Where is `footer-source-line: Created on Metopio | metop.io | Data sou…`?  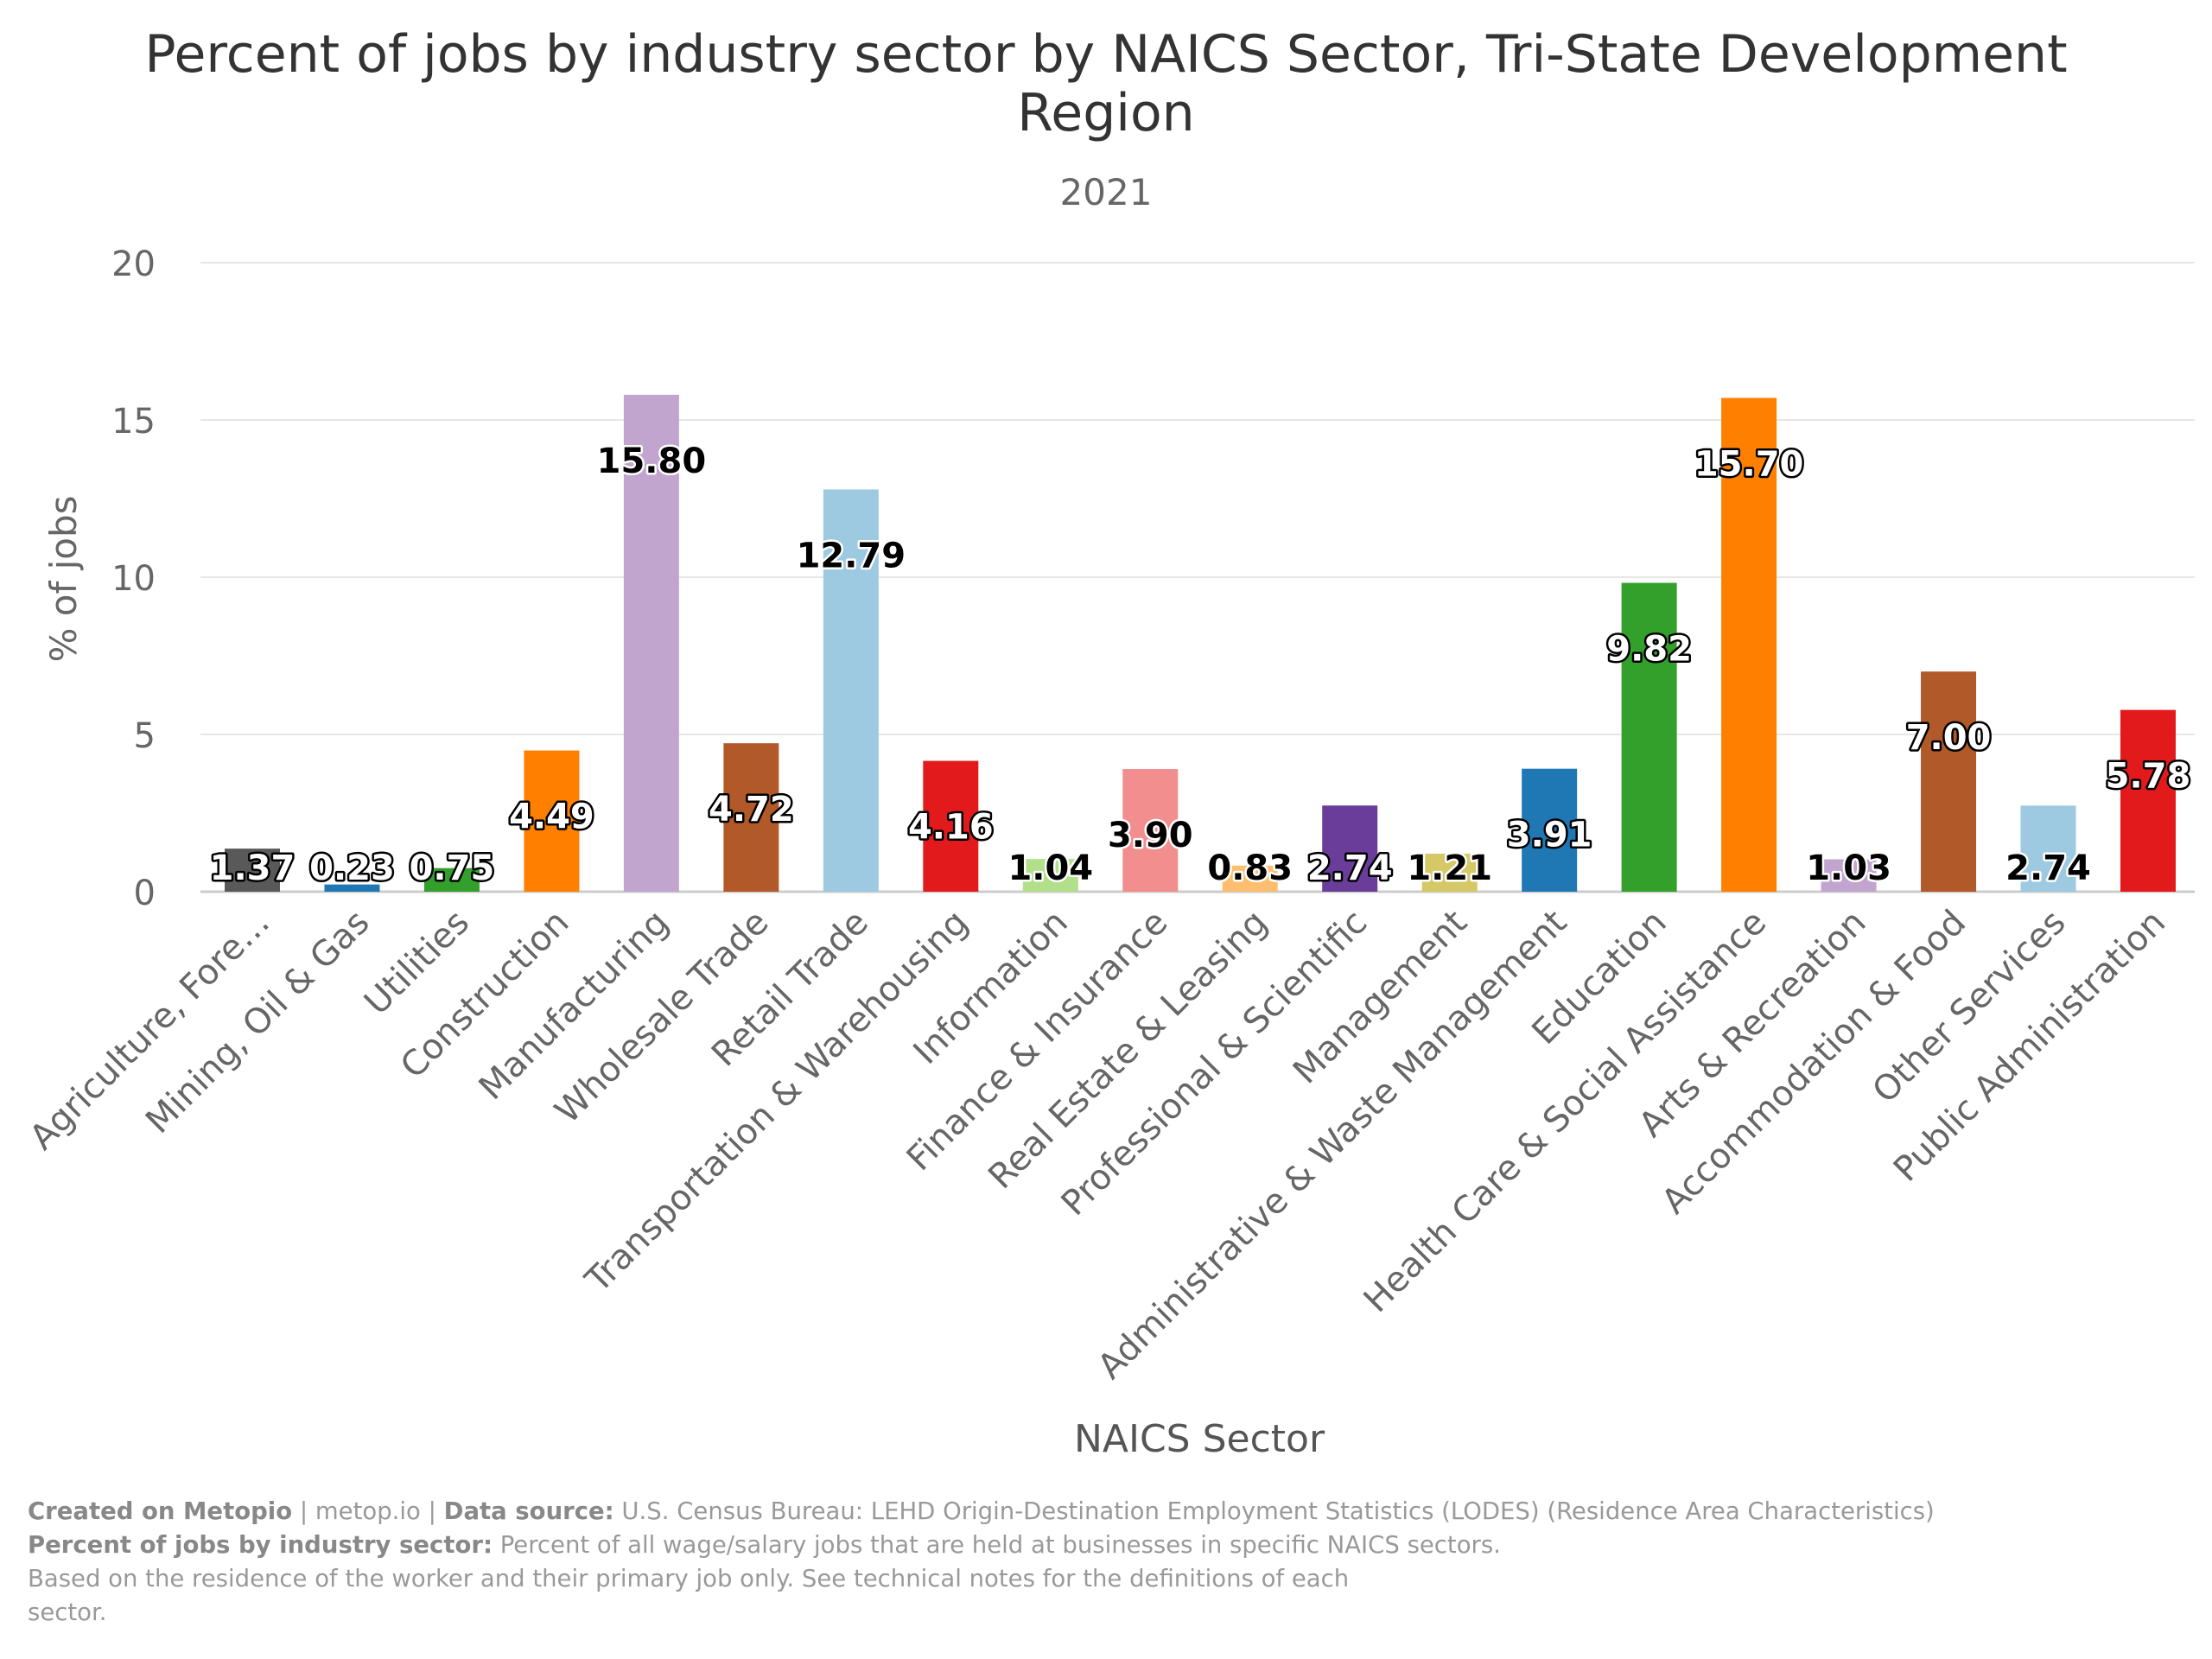 footer-source-line: Created on Metopio | metop.io | Data sou… is located at coordinates (1108, 1512).